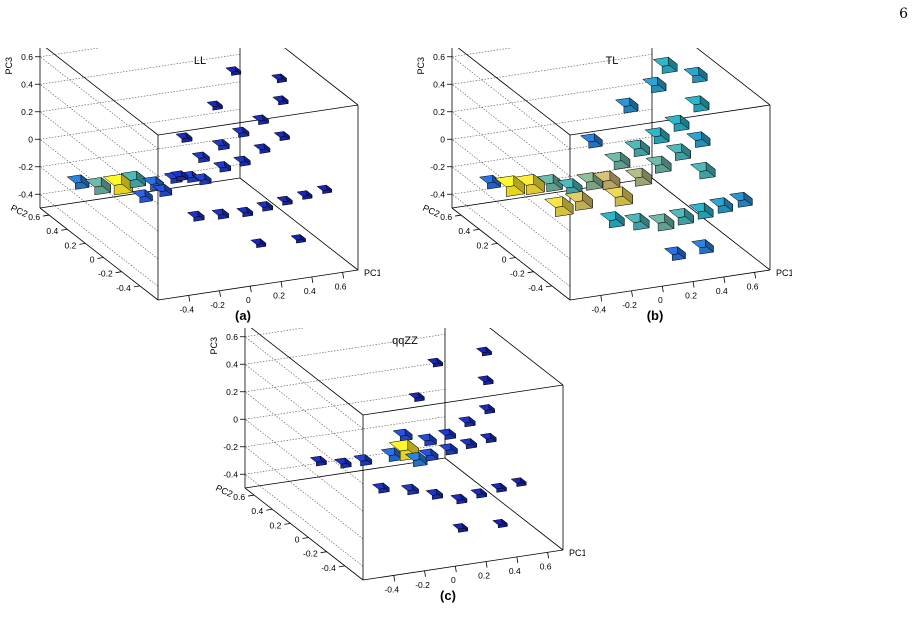  I want to click on x-tick-label: 0.4, so click(722, 291).